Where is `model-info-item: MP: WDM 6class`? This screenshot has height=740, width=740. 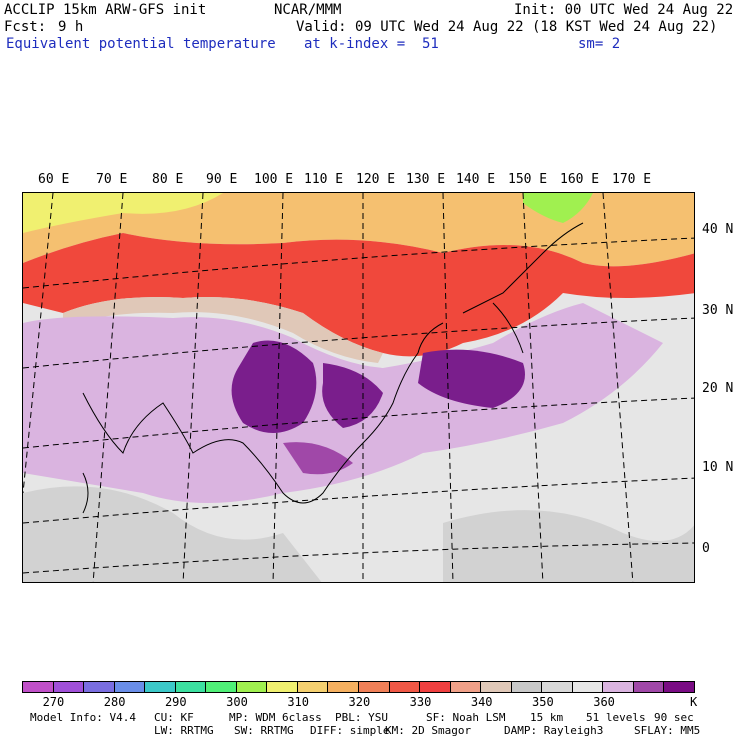 model-info-item: MP: WDM 6class is located at coordinates (275, 717).